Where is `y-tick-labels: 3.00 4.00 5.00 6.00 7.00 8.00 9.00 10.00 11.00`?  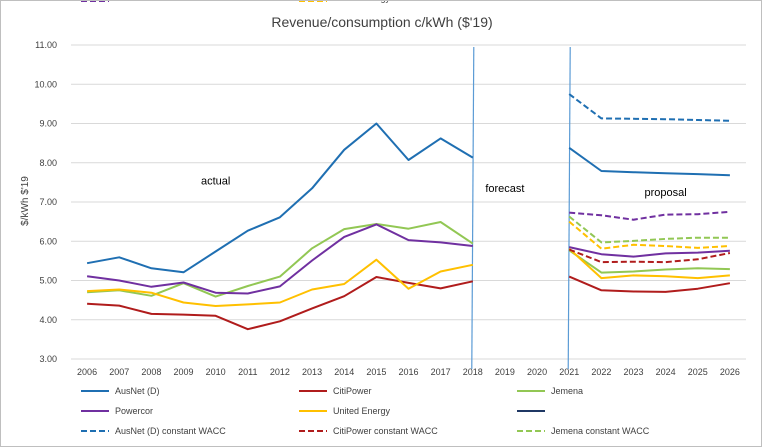 y-tick-labels: 3.00 4.00 5.00 6.00 7.00 8.00 9.00 10.00 11.00 is located at coordinates (45, 202).